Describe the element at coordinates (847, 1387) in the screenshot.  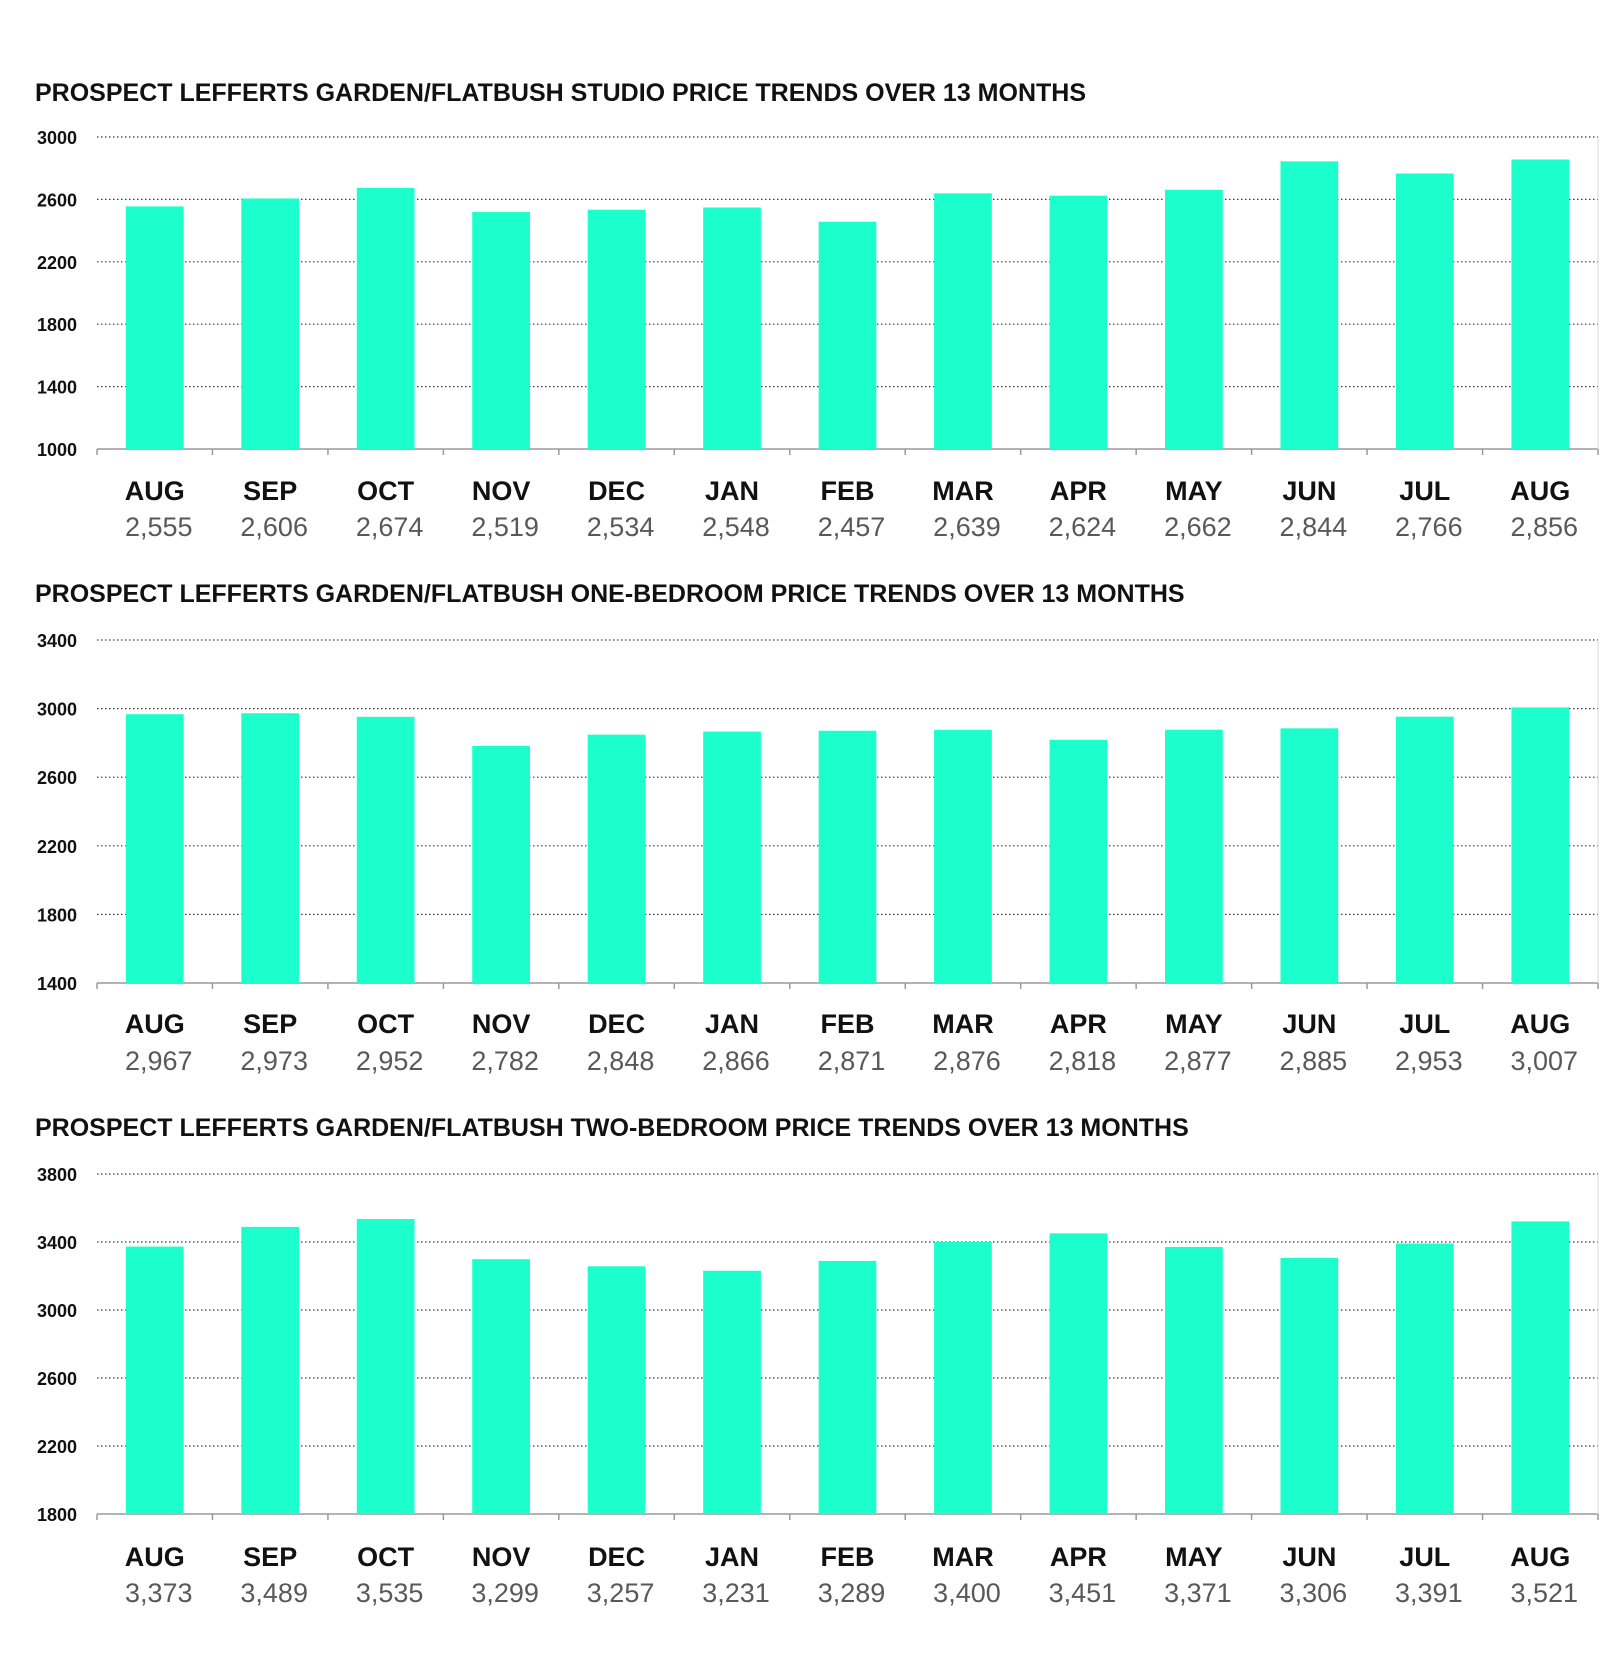
I see `bar-feb` at that location.